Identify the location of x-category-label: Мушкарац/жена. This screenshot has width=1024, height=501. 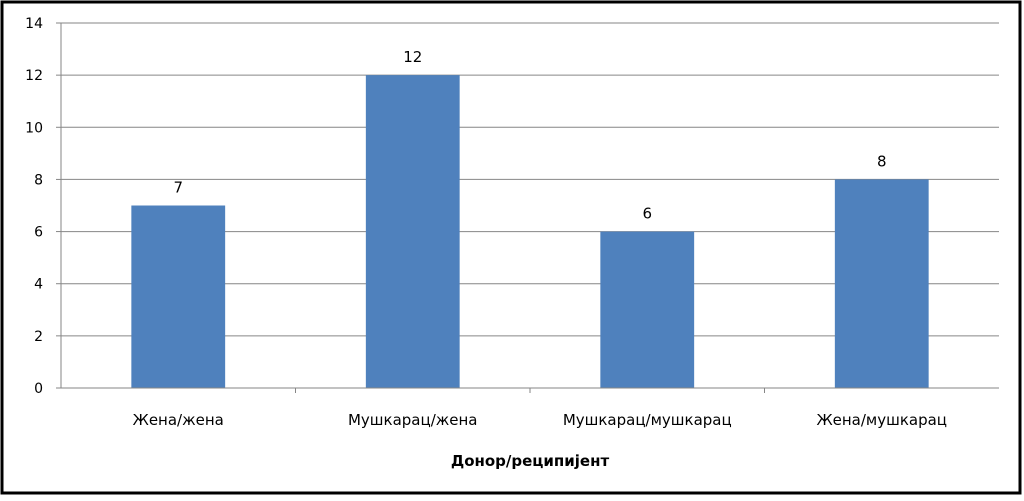
(413, 420).